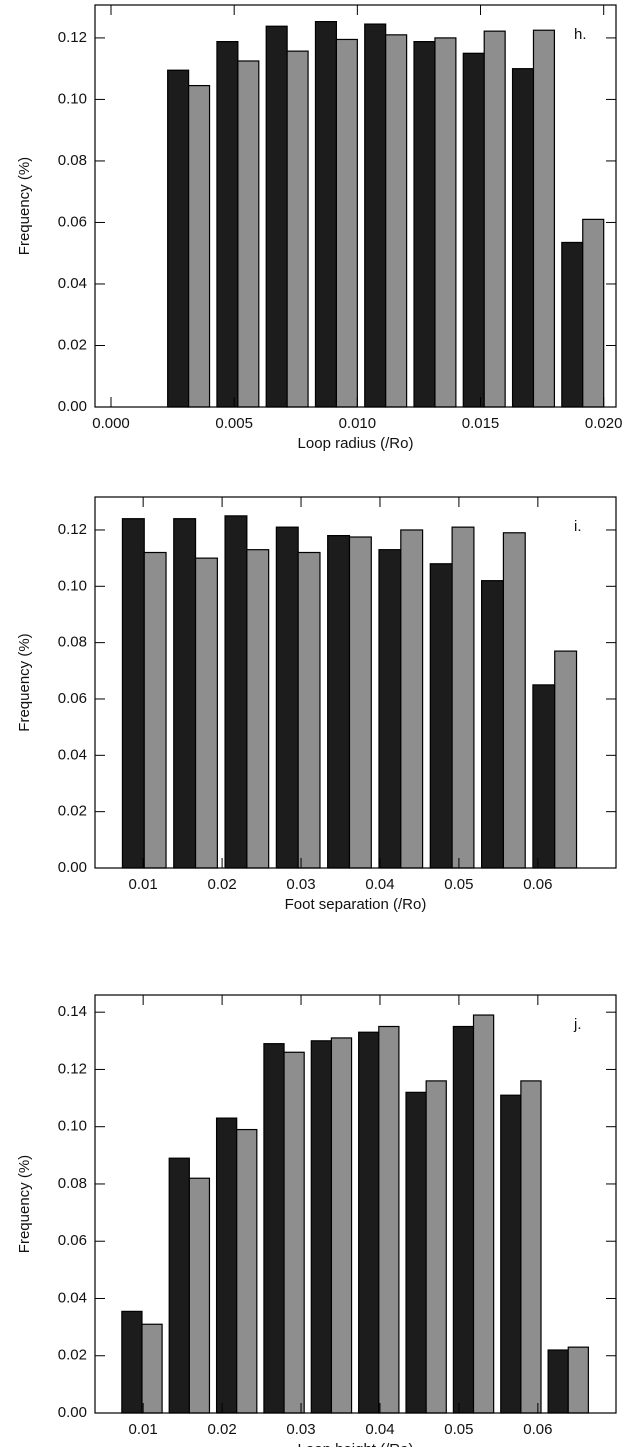 This screenshot has height=1447, width=633. What do you see at coordinates (356, 1444) in the screenshot?
I see `x-axis-title: Loop height (/Ro)` at bounding box center [356, 1444].